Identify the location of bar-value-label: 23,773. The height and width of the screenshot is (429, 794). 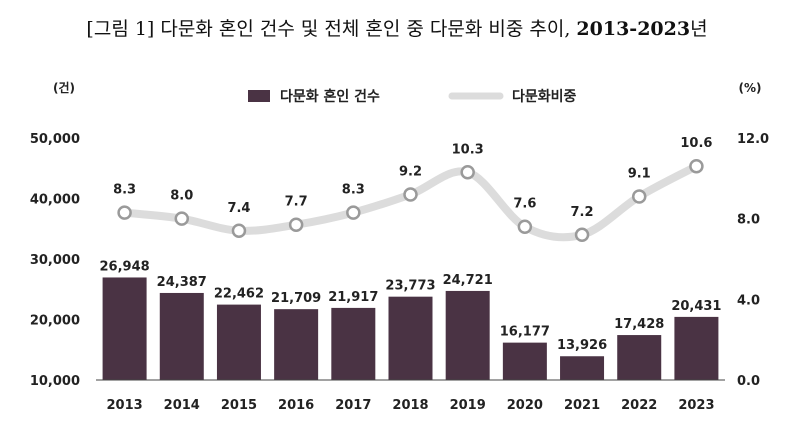
(410, 286).